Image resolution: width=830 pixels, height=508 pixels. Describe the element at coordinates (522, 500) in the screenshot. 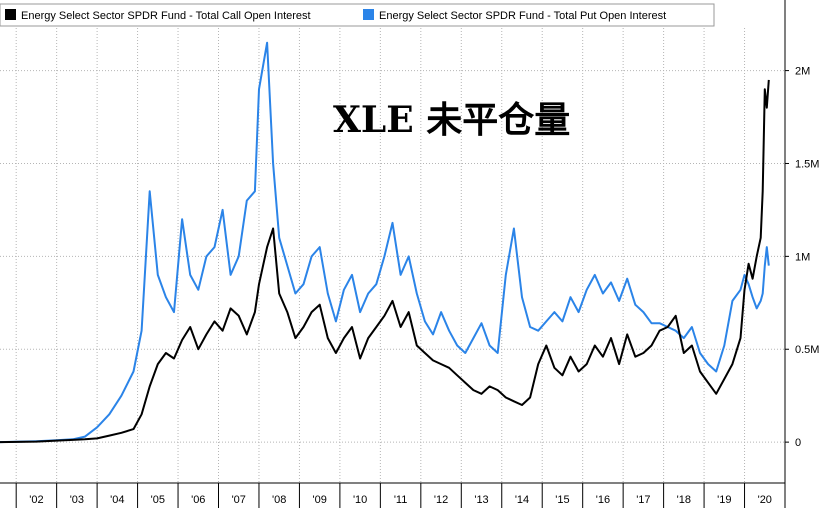

I see `x-tick-label: '14` at that location.